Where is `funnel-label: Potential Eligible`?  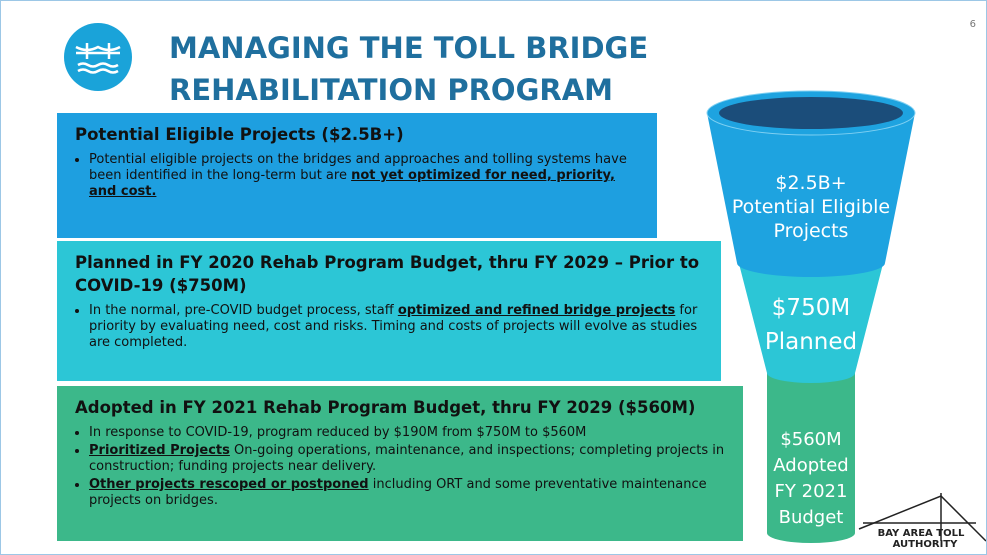
funnel-label: Potential Eligible is located at coordinates (811, 207).